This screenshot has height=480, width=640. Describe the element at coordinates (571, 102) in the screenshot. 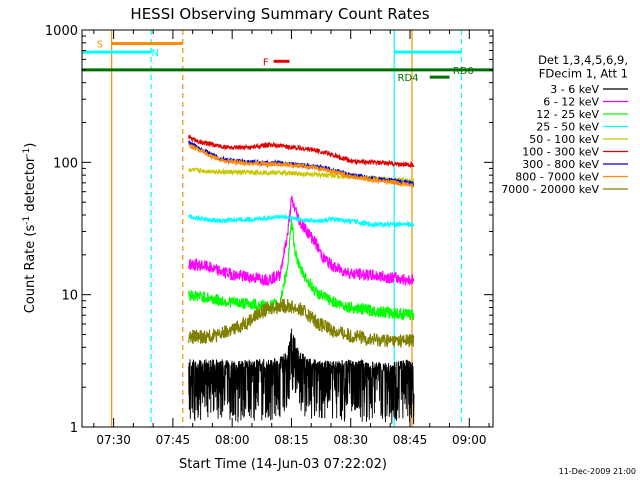

I see `legend-label-2: 6 - 12 keV` at that location.